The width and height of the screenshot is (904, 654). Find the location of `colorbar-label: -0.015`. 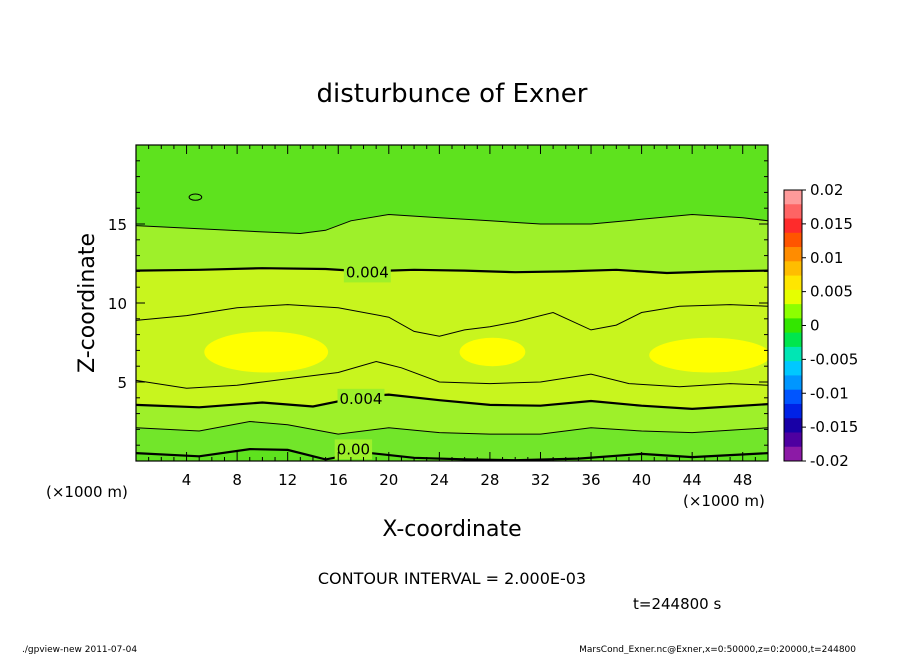

colorbar-label: -0.015 is located at coordinates (834, 427).